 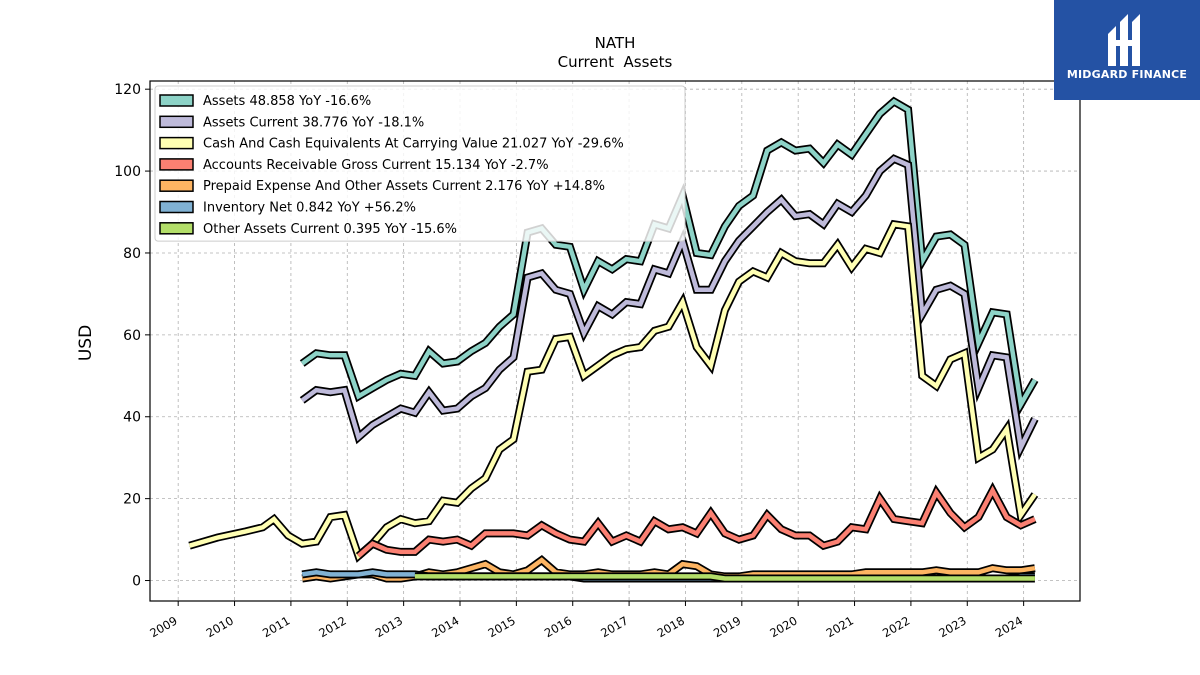 What do you see at coordinates (952, 626) in the screenshot?
I see `x-tick-label: 2023` at bounding box center [952, 626].